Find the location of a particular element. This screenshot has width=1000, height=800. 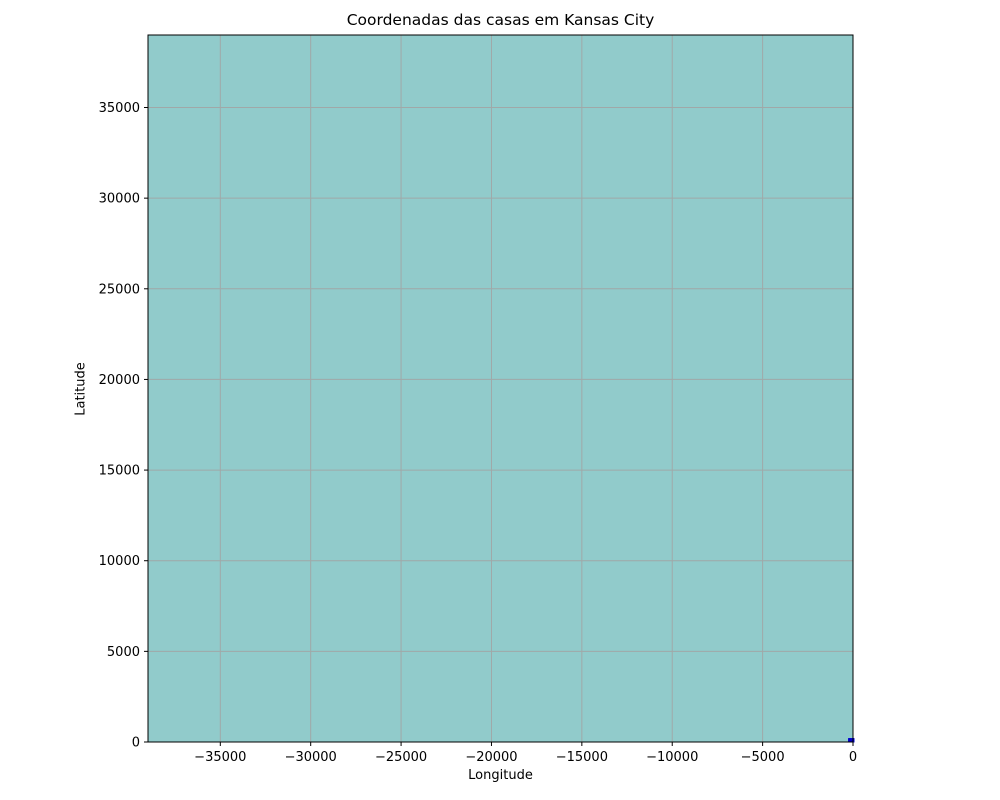

x-tick-label: −30000 is located at coordinates (311, 757).